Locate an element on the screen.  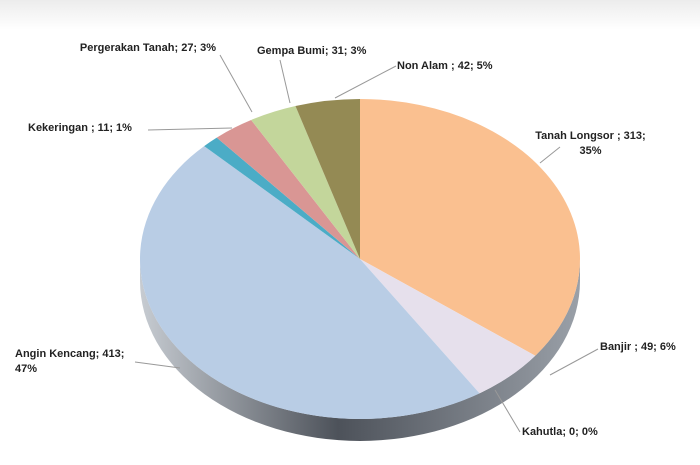
data-label: Kahutla; 0; 0% is located at coordinates (560, 432).